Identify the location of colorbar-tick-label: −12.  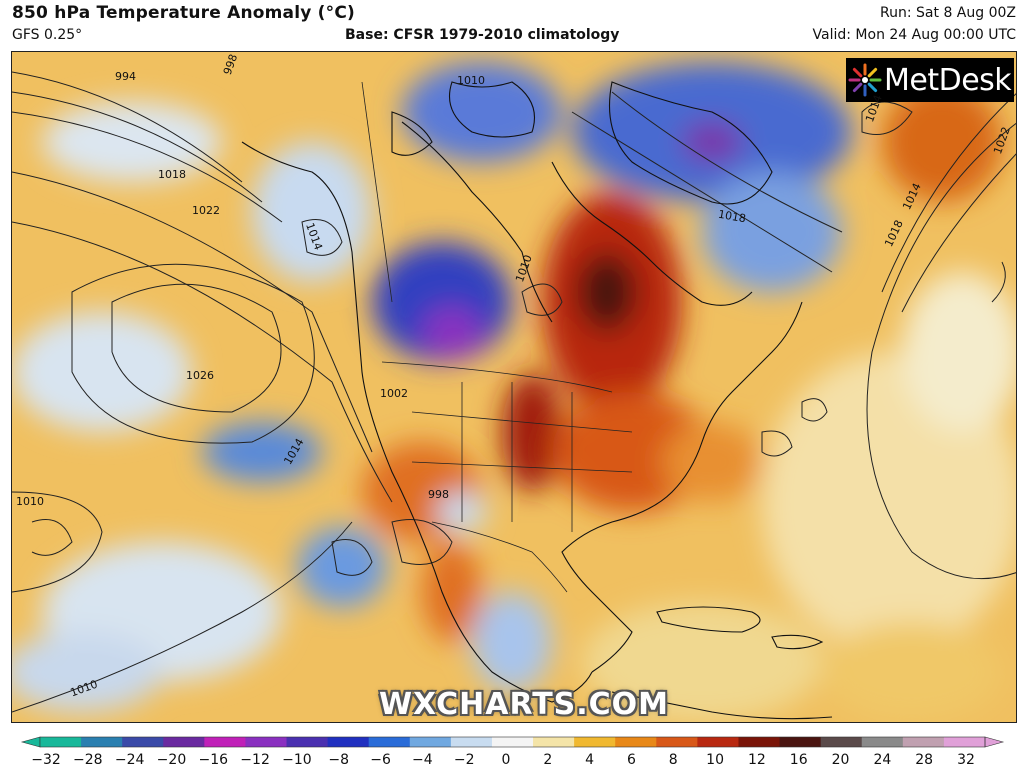
(255, 760).